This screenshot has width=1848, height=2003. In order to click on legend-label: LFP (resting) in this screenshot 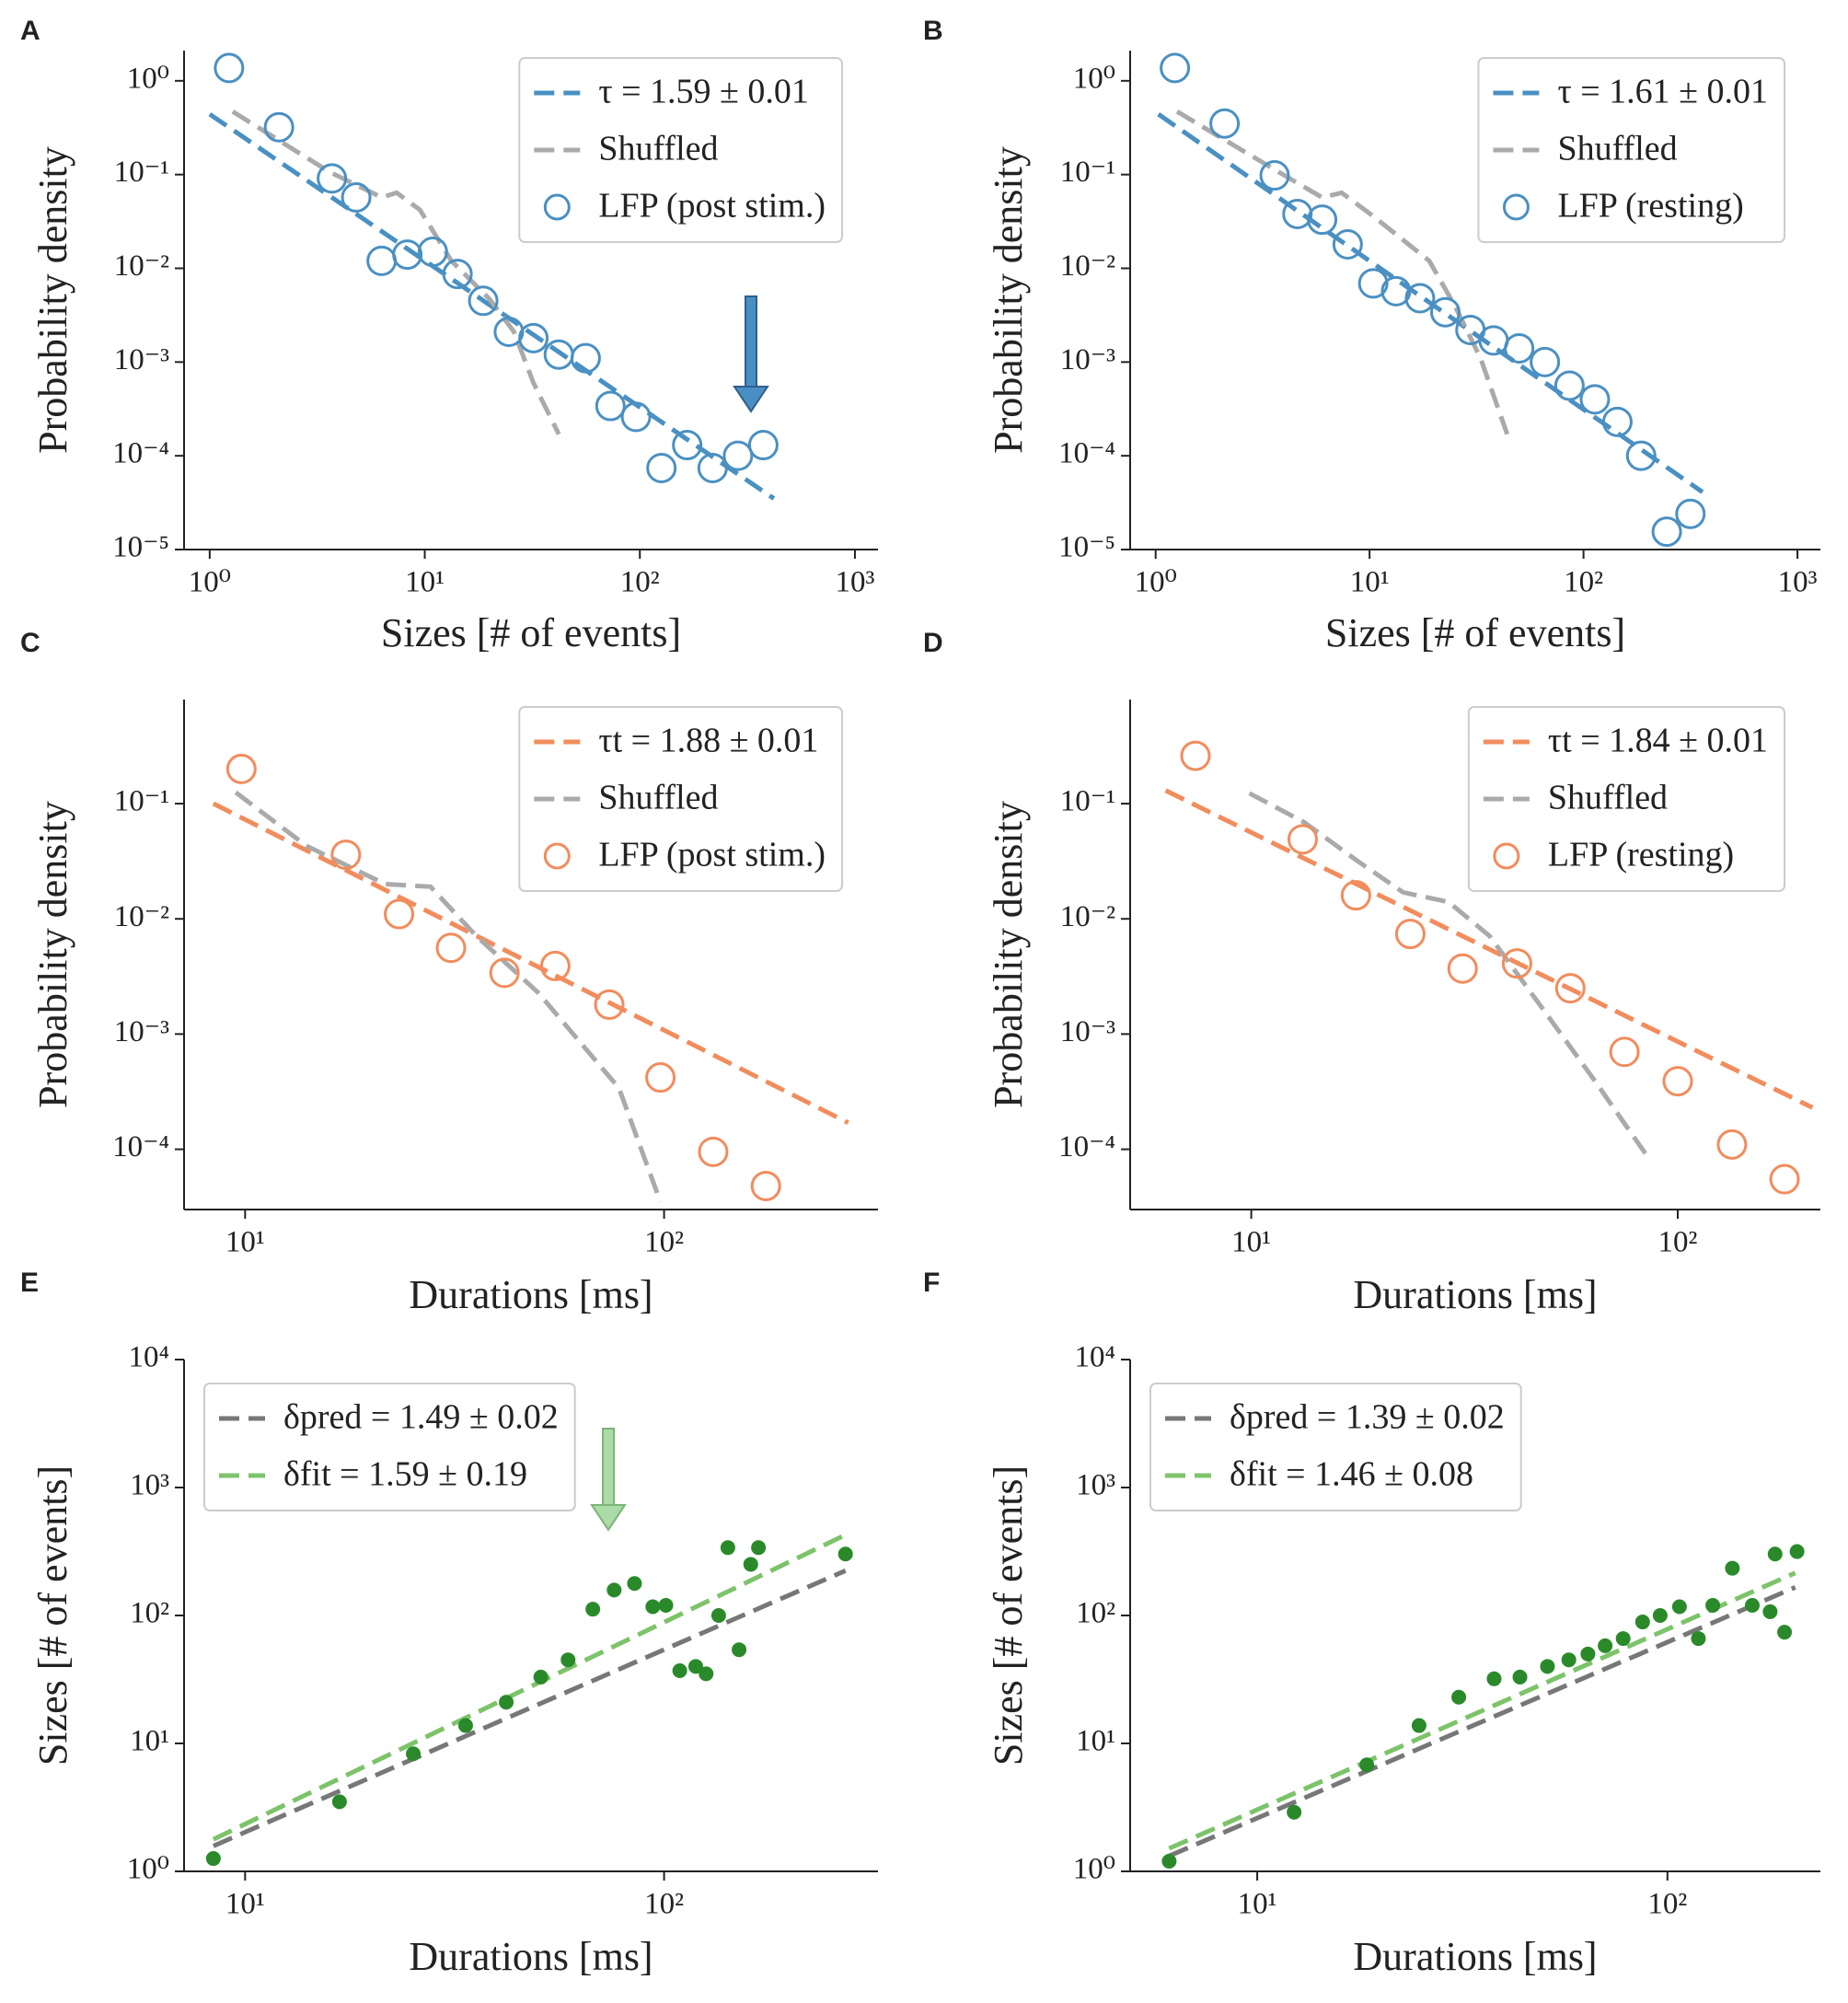, I will do `click(1650, 206)`.